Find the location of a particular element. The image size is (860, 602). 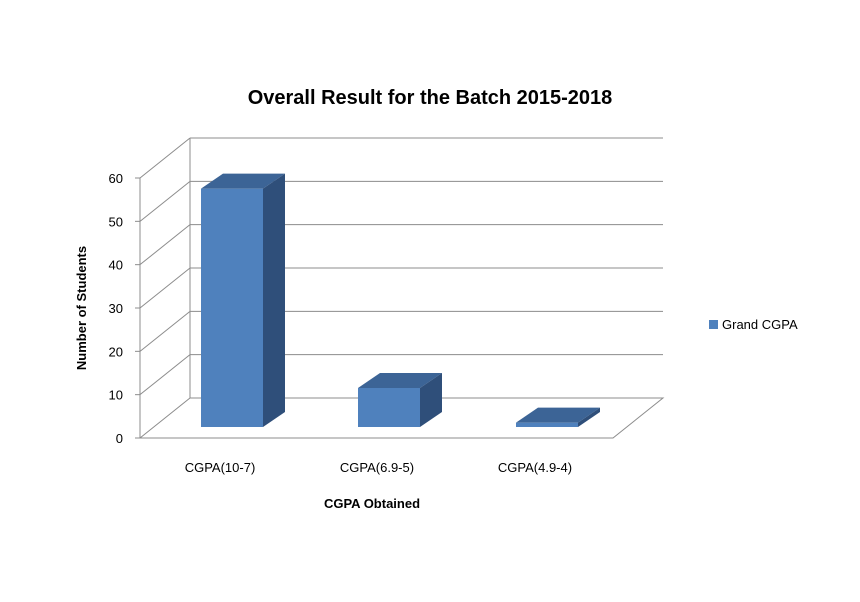

x-axis-label: CGPA Obtained is located at coordinates (372, 503).